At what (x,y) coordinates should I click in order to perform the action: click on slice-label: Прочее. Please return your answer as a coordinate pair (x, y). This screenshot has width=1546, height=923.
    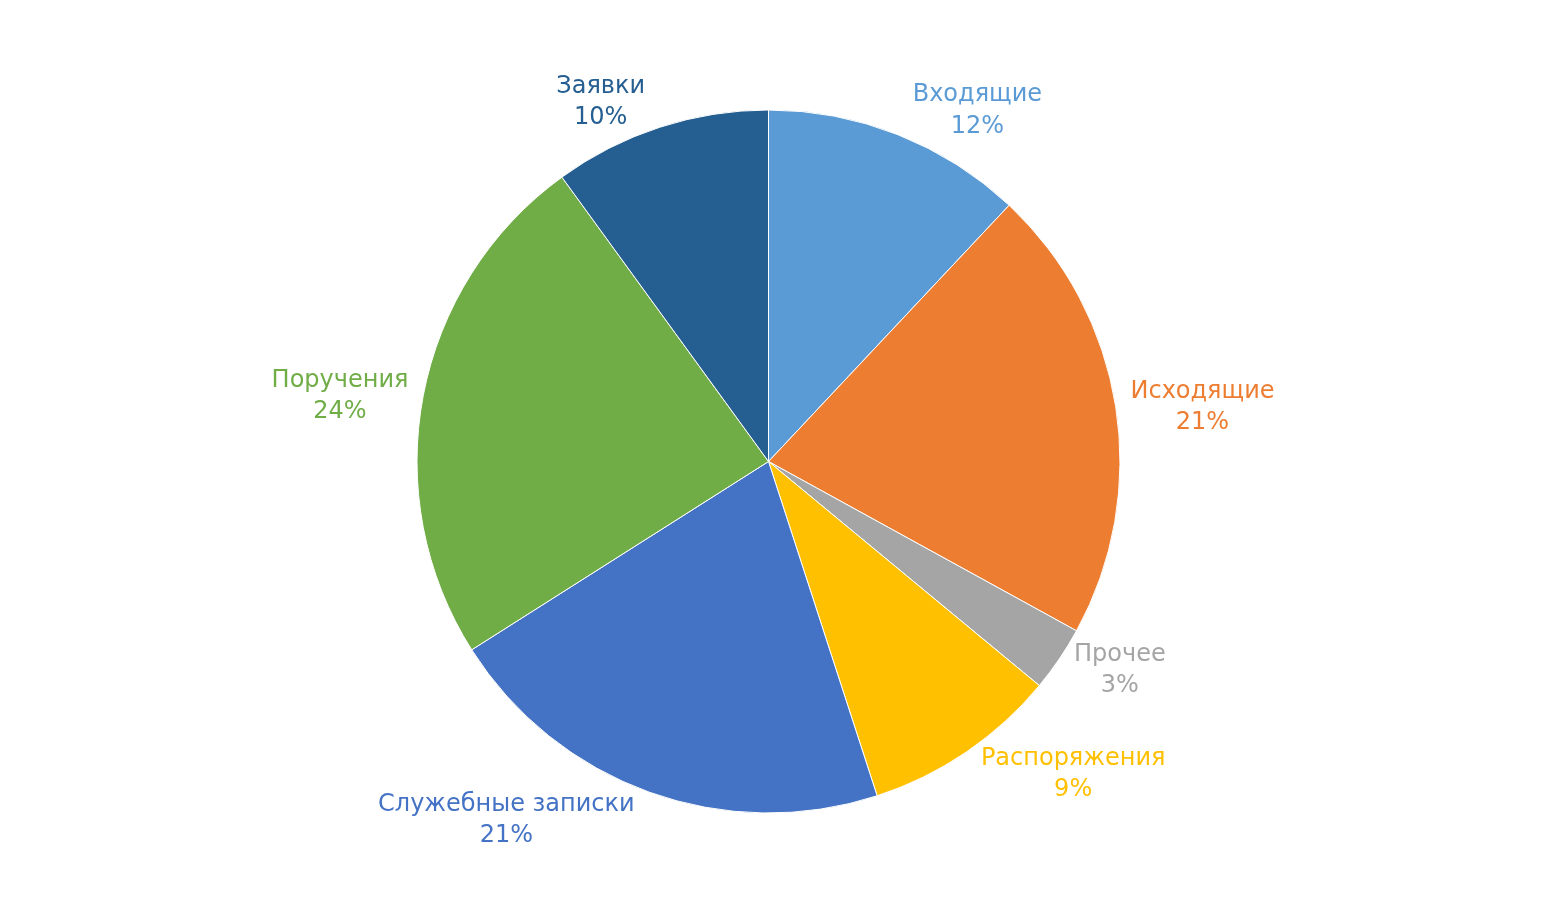
    Looking at the image, I should click on (1120, 652).